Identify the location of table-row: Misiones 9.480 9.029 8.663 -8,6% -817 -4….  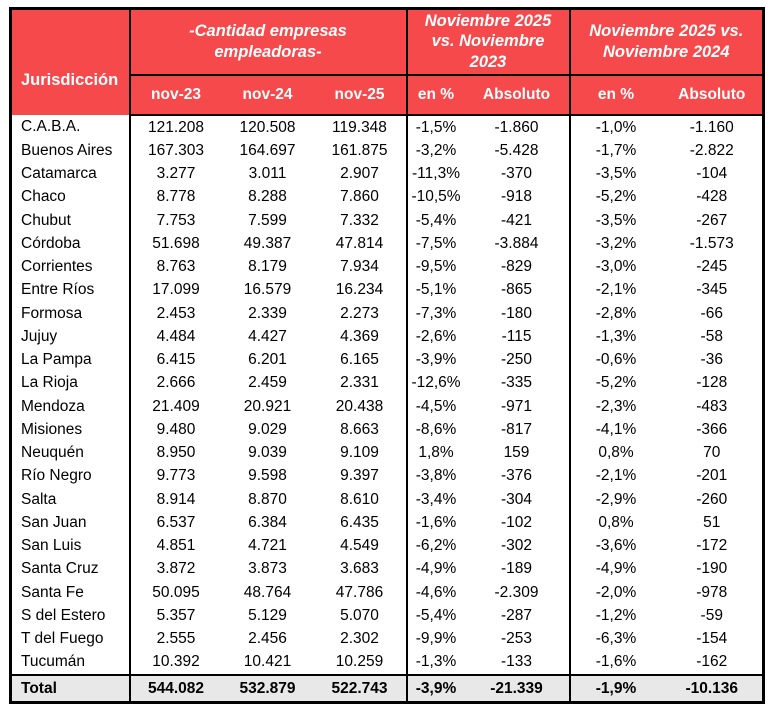
(387, 429).